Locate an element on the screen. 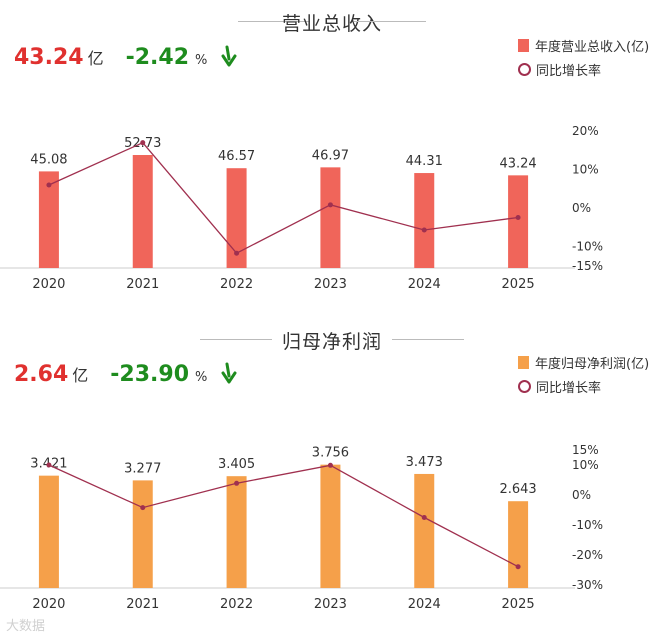  bar-value-label: 3.405 is located at coordinates (236, 464).